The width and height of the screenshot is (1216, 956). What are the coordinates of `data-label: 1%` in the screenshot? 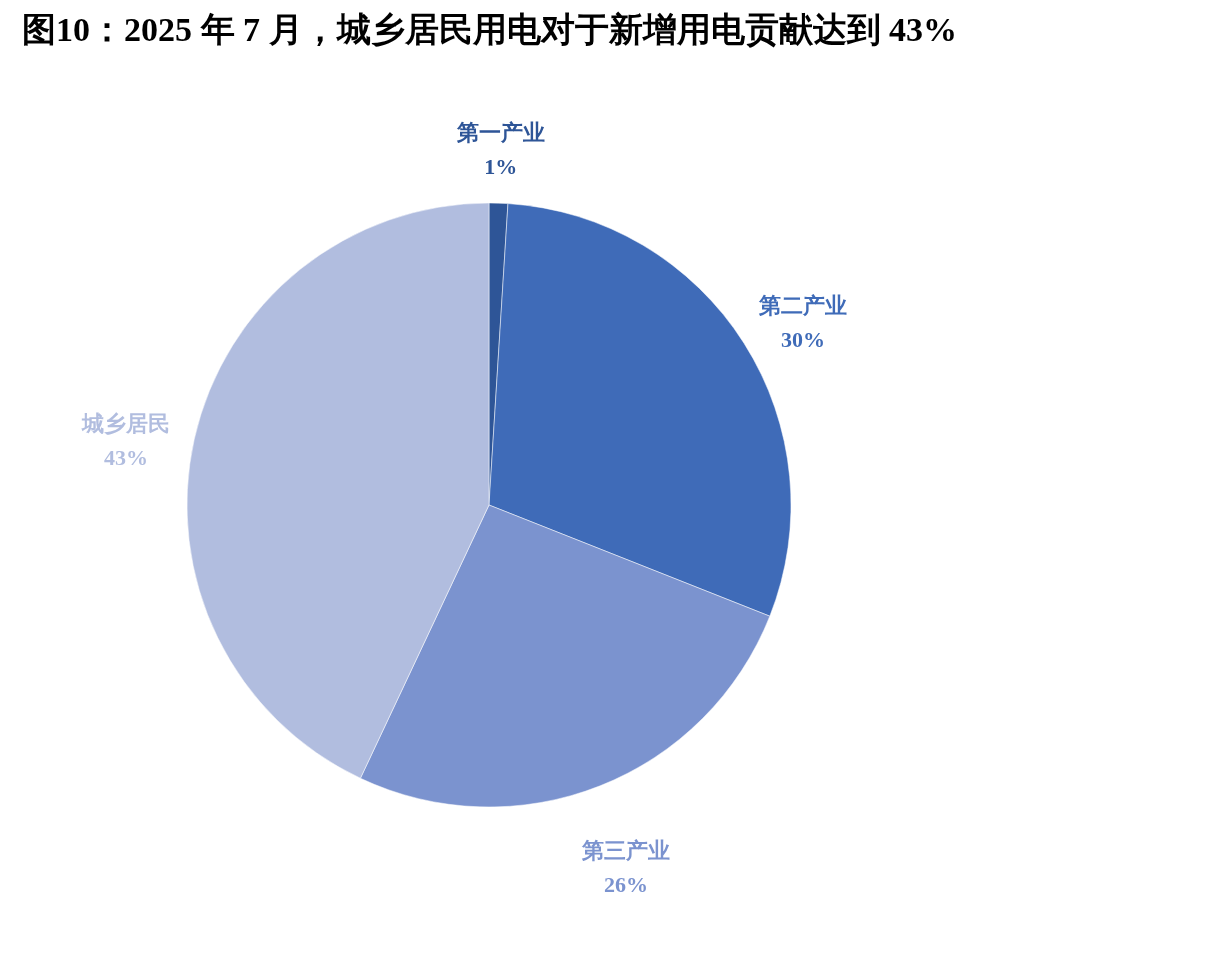 It's located at (501, 167).